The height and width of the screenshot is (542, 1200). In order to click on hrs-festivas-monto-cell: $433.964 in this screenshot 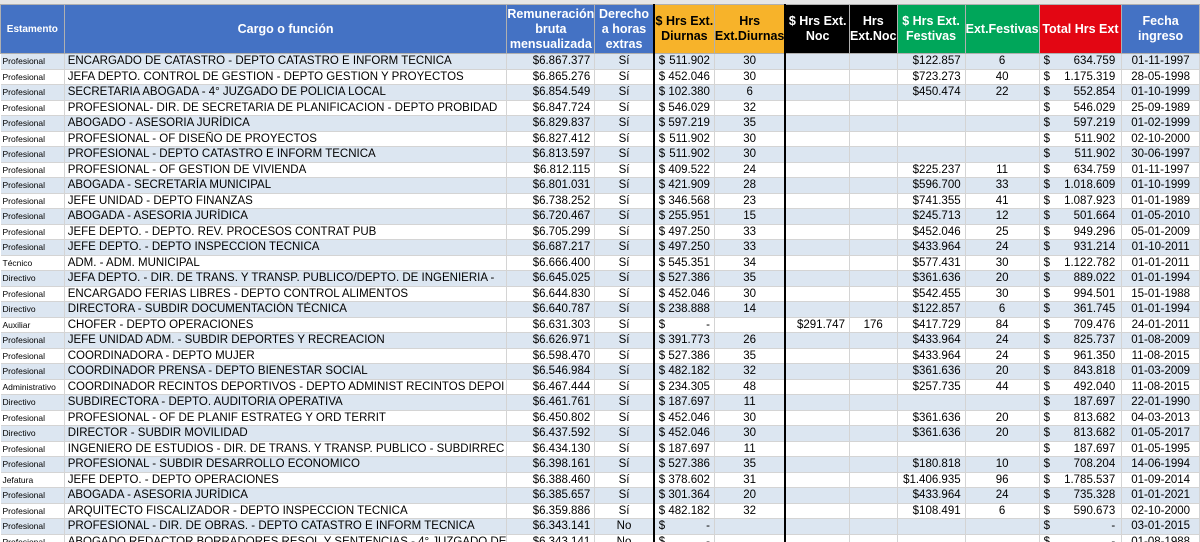, I will do `click(931, 495)`.